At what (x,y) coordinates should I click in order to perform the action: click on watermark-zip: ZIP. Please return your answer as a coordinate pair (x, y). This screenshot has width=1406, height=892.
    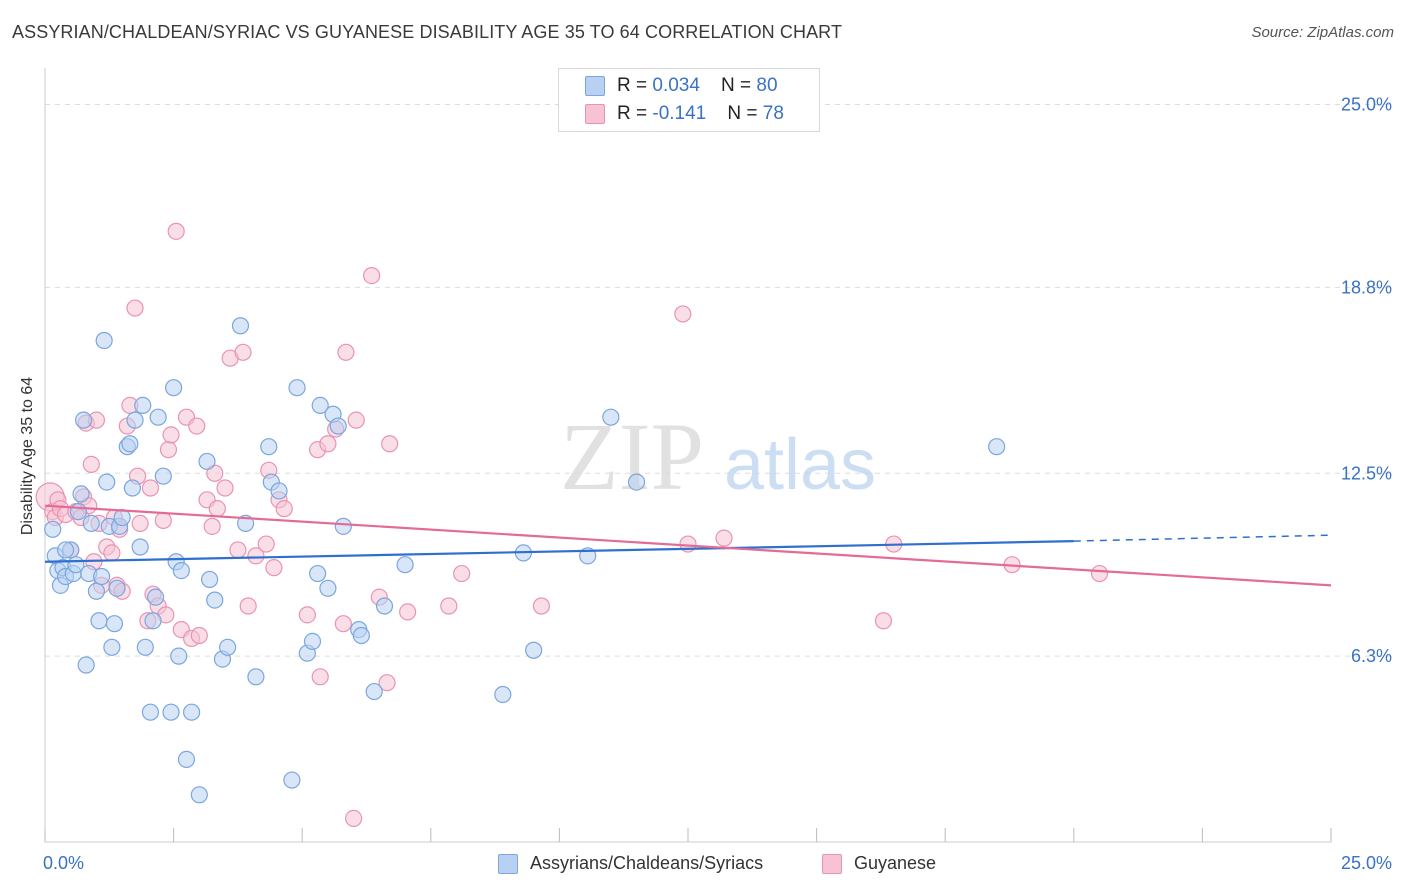
    Looking at the image, I should click on (632, 456).